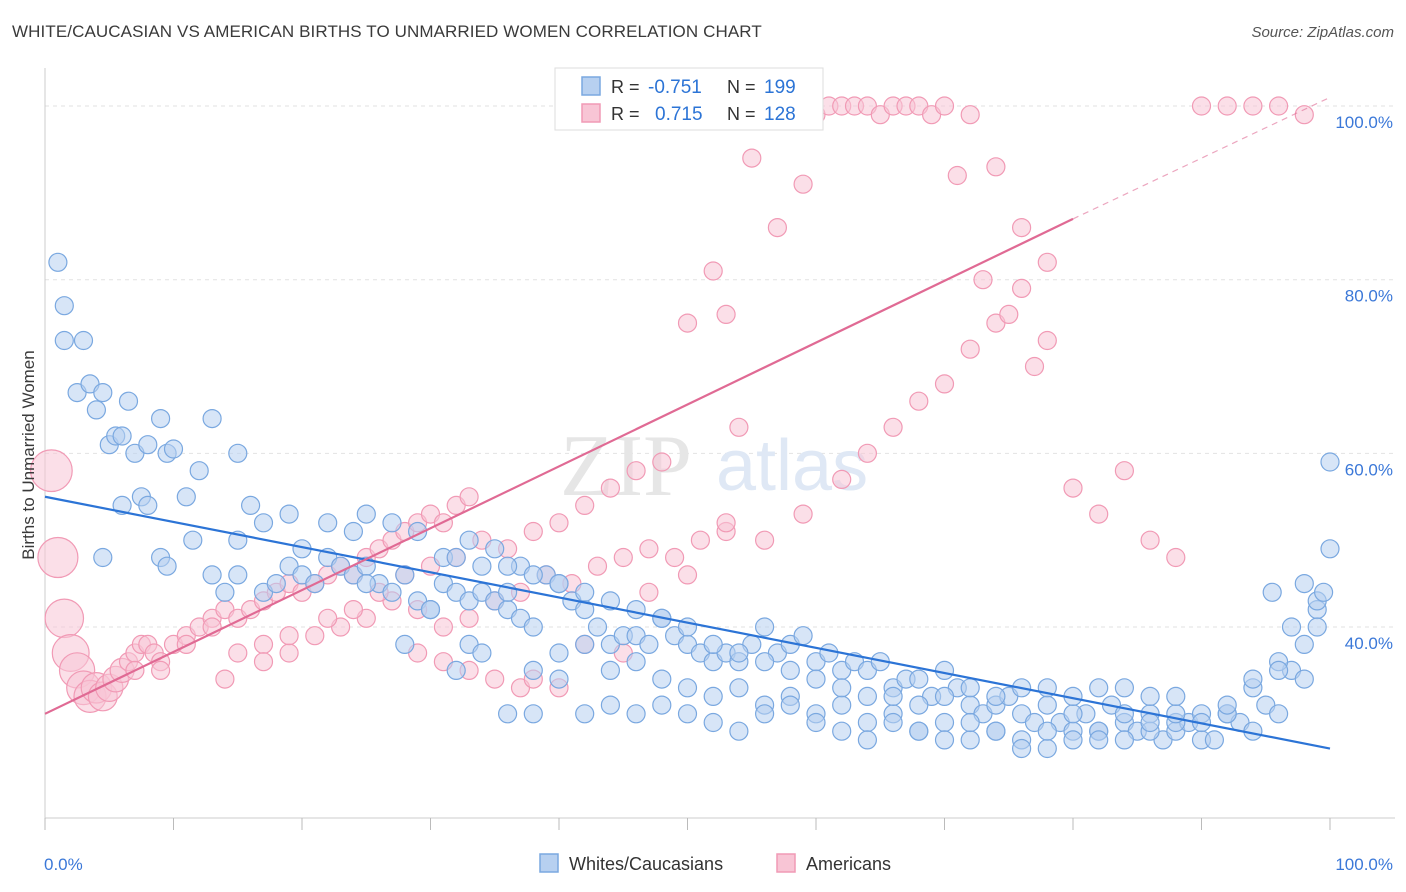 This screenshot has width=1406, height=892. I want to click on y-axis-label: Births to Unmarried Women, so click(28, 454).